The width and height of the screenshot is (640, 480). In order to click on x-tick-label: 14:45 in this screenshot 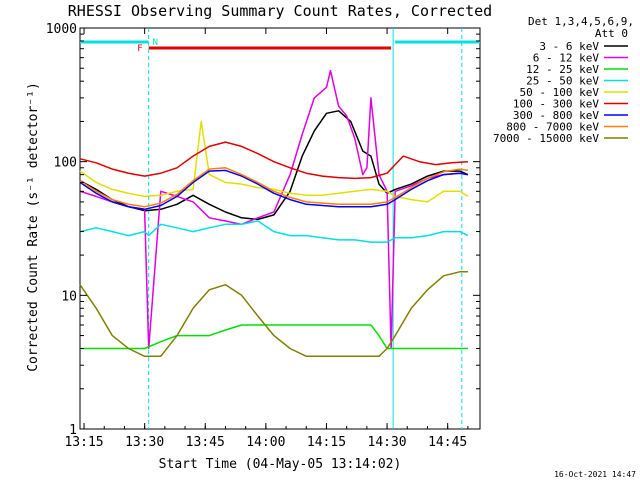, I will do `click(447, 442)`.